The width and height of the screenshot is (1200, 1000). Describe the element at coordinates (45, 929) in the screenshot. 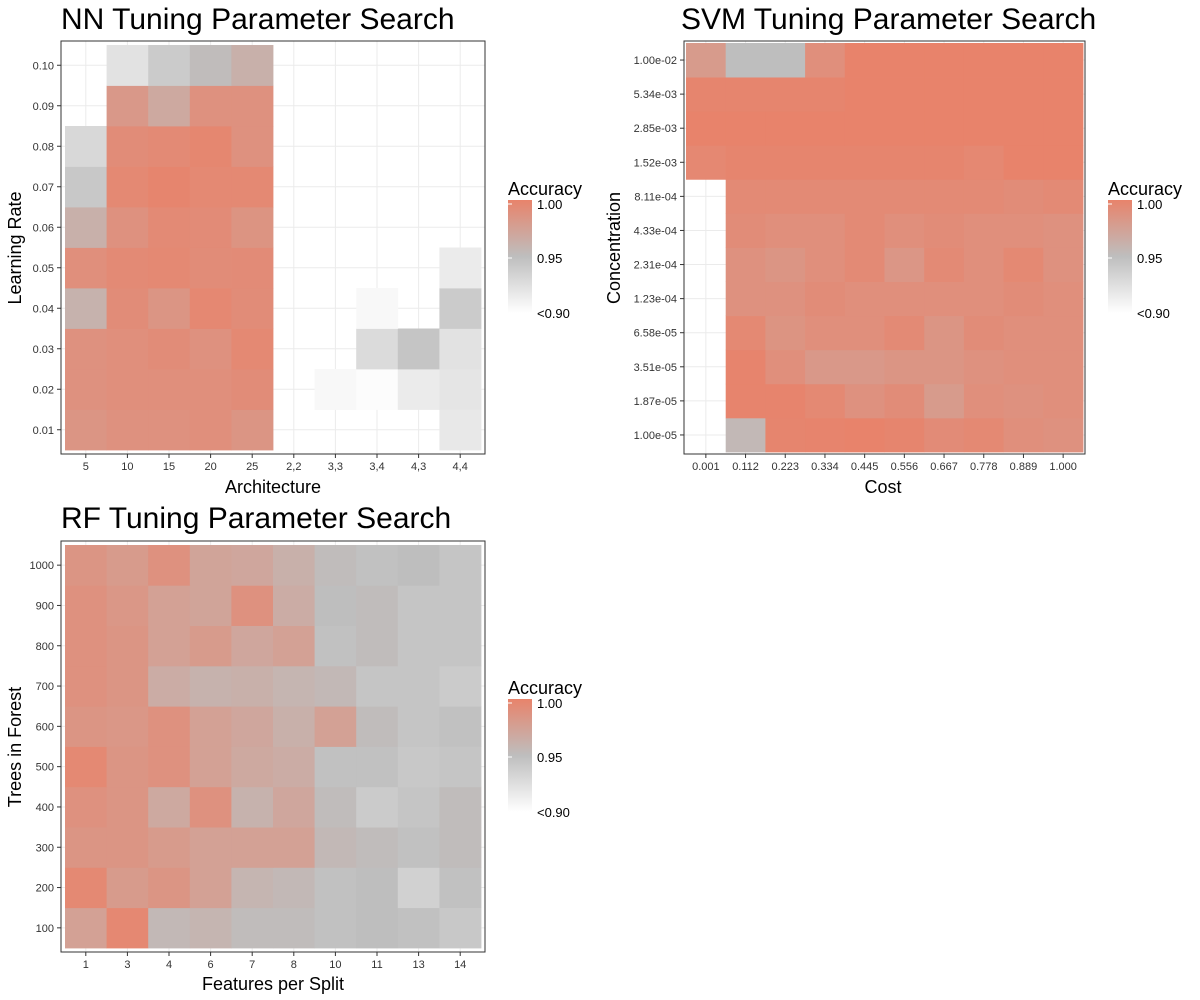

I see `rf-y-tick-label: 100` at that location.